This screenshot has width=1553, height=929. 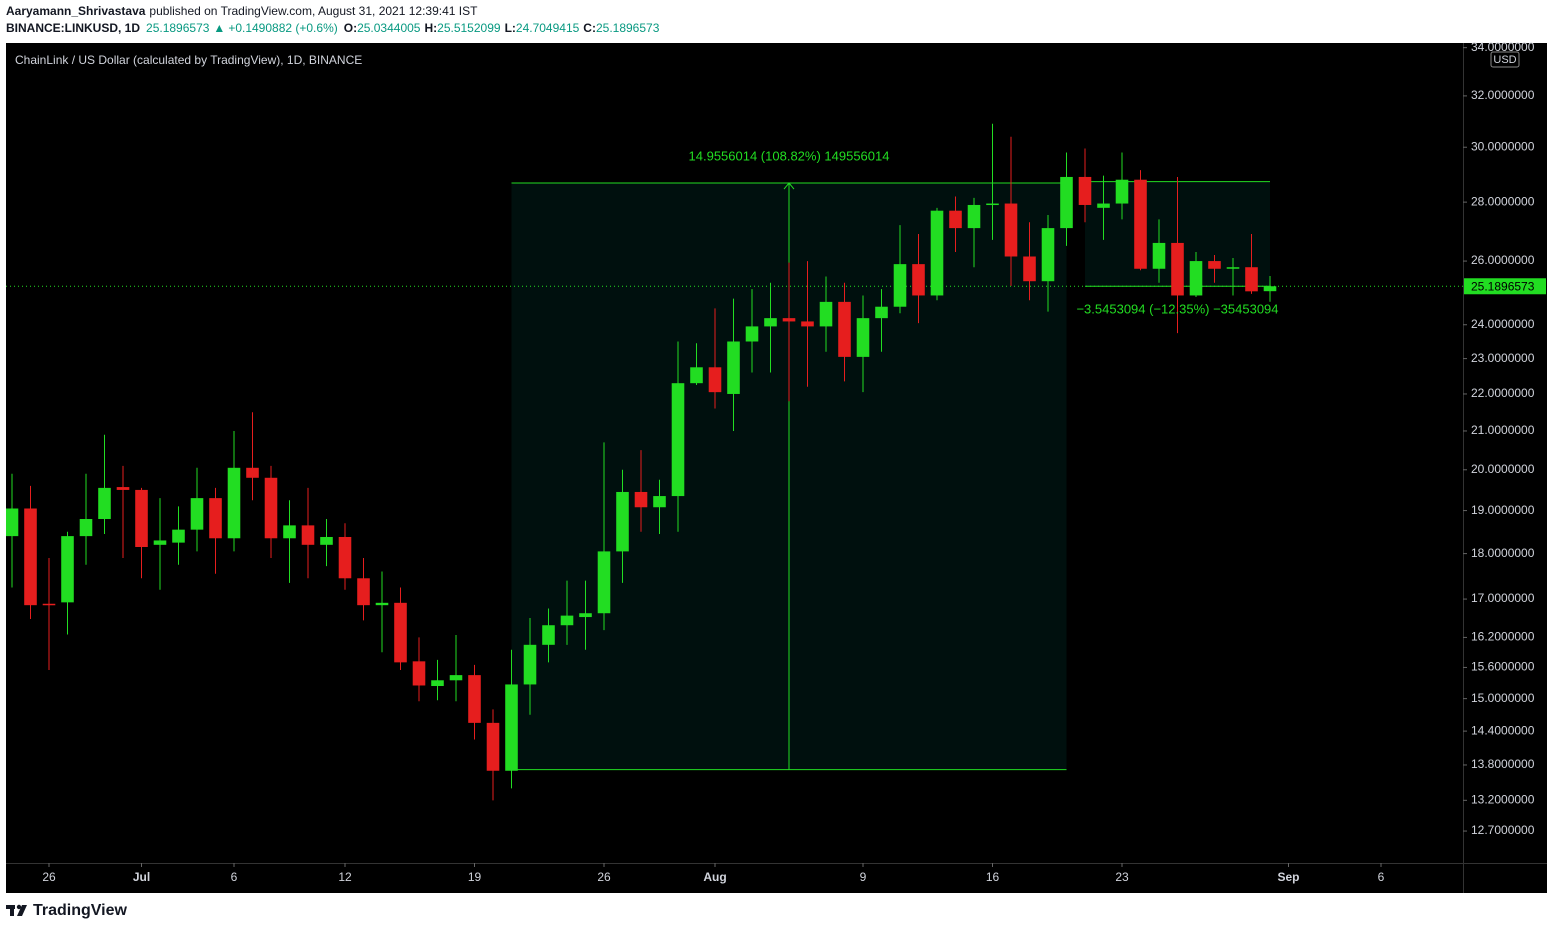 I want to click on ohlc-label: L:, so click(x=510, y=28).